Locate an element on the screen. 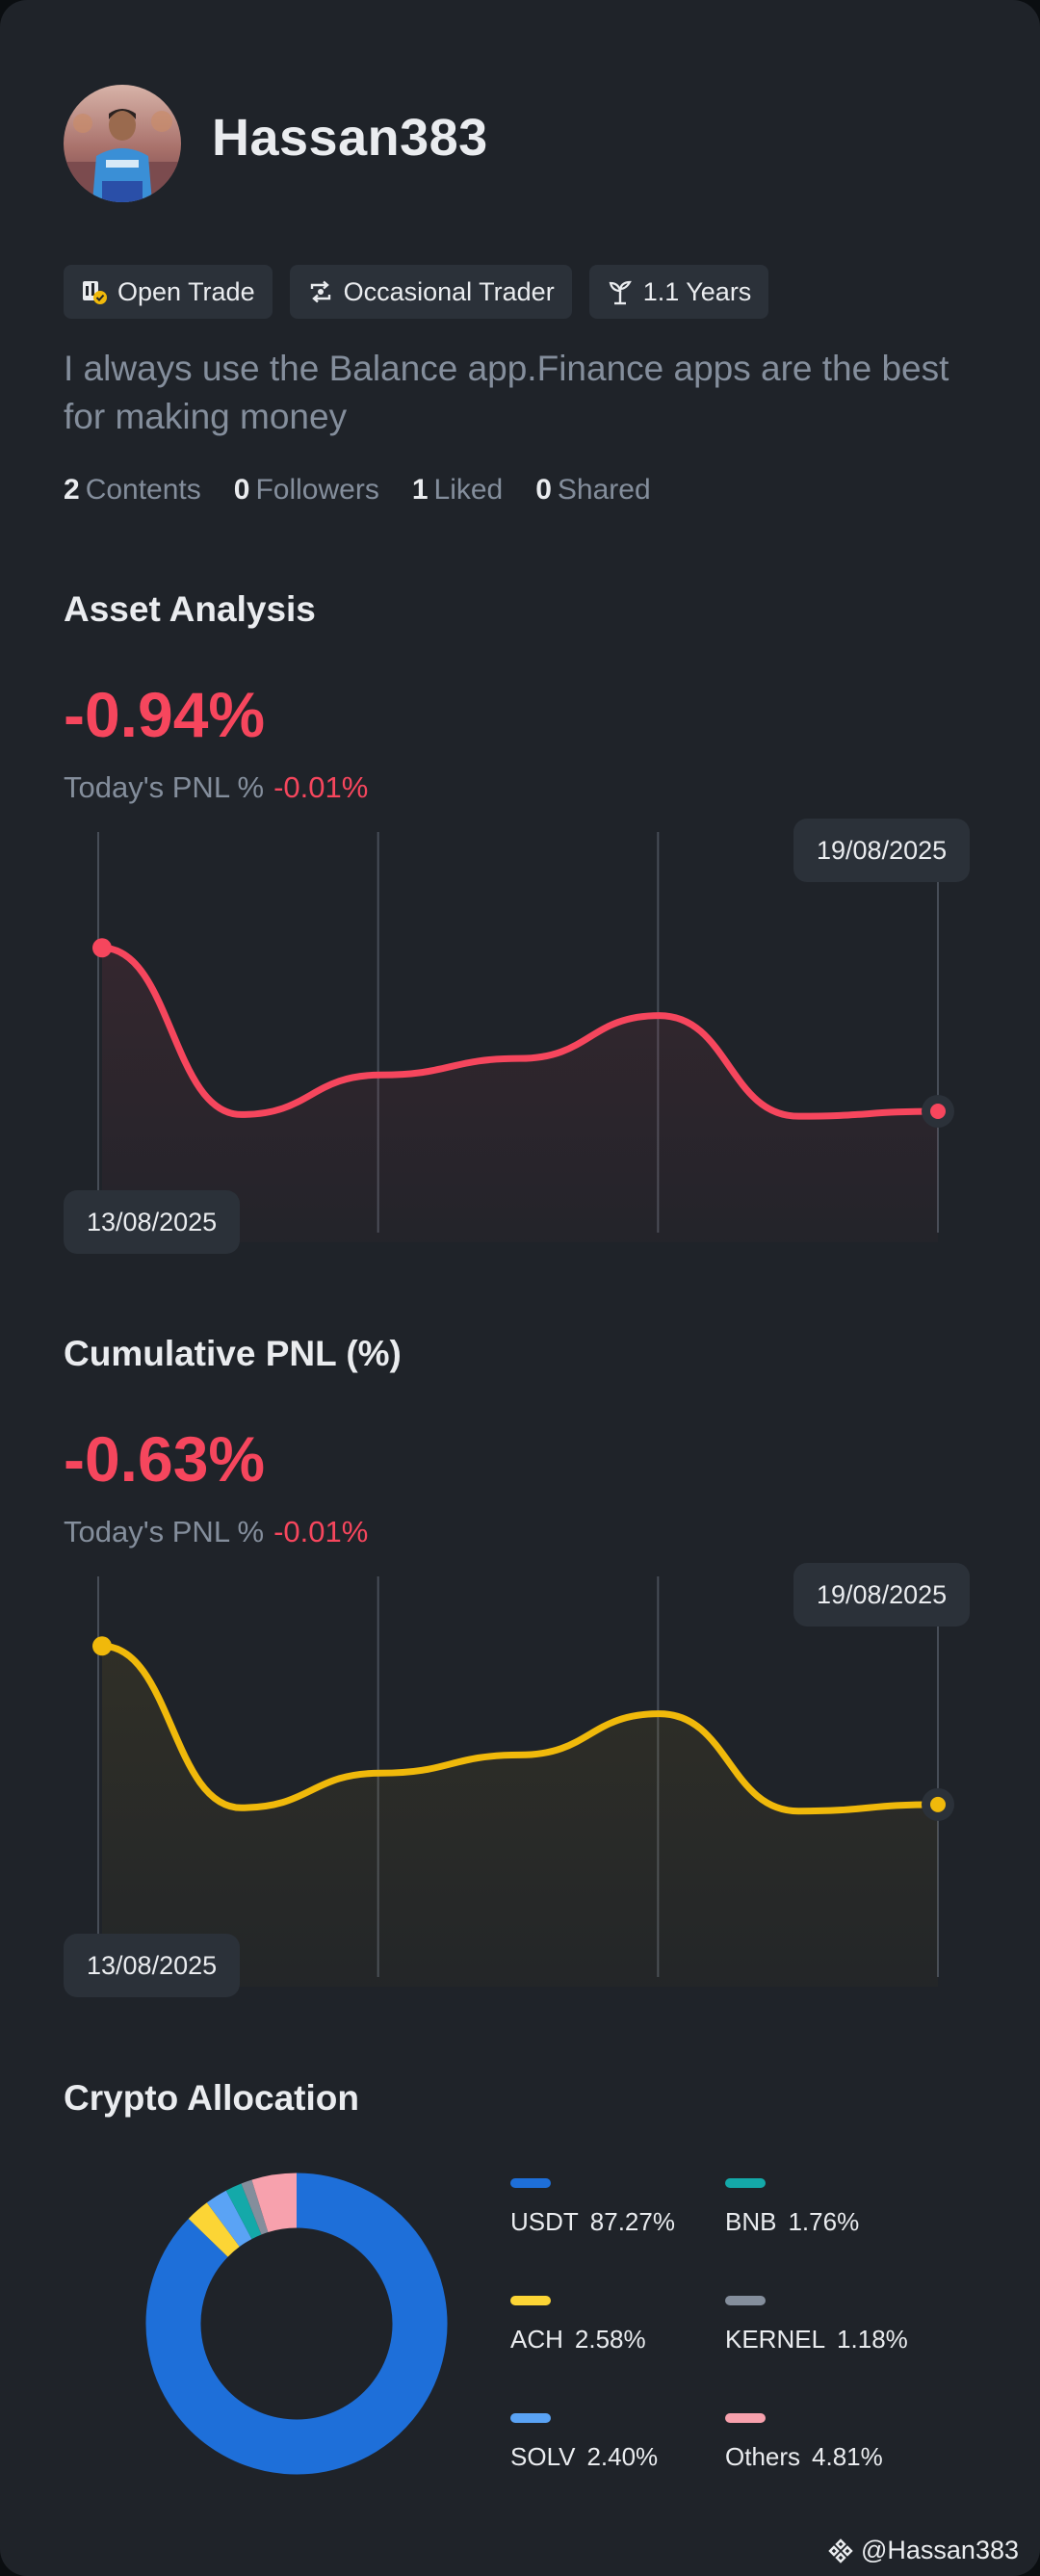 This screenshot has height=2576, width=1040. tag-open-trade: Open Trade is located at coordinates (168, 292).